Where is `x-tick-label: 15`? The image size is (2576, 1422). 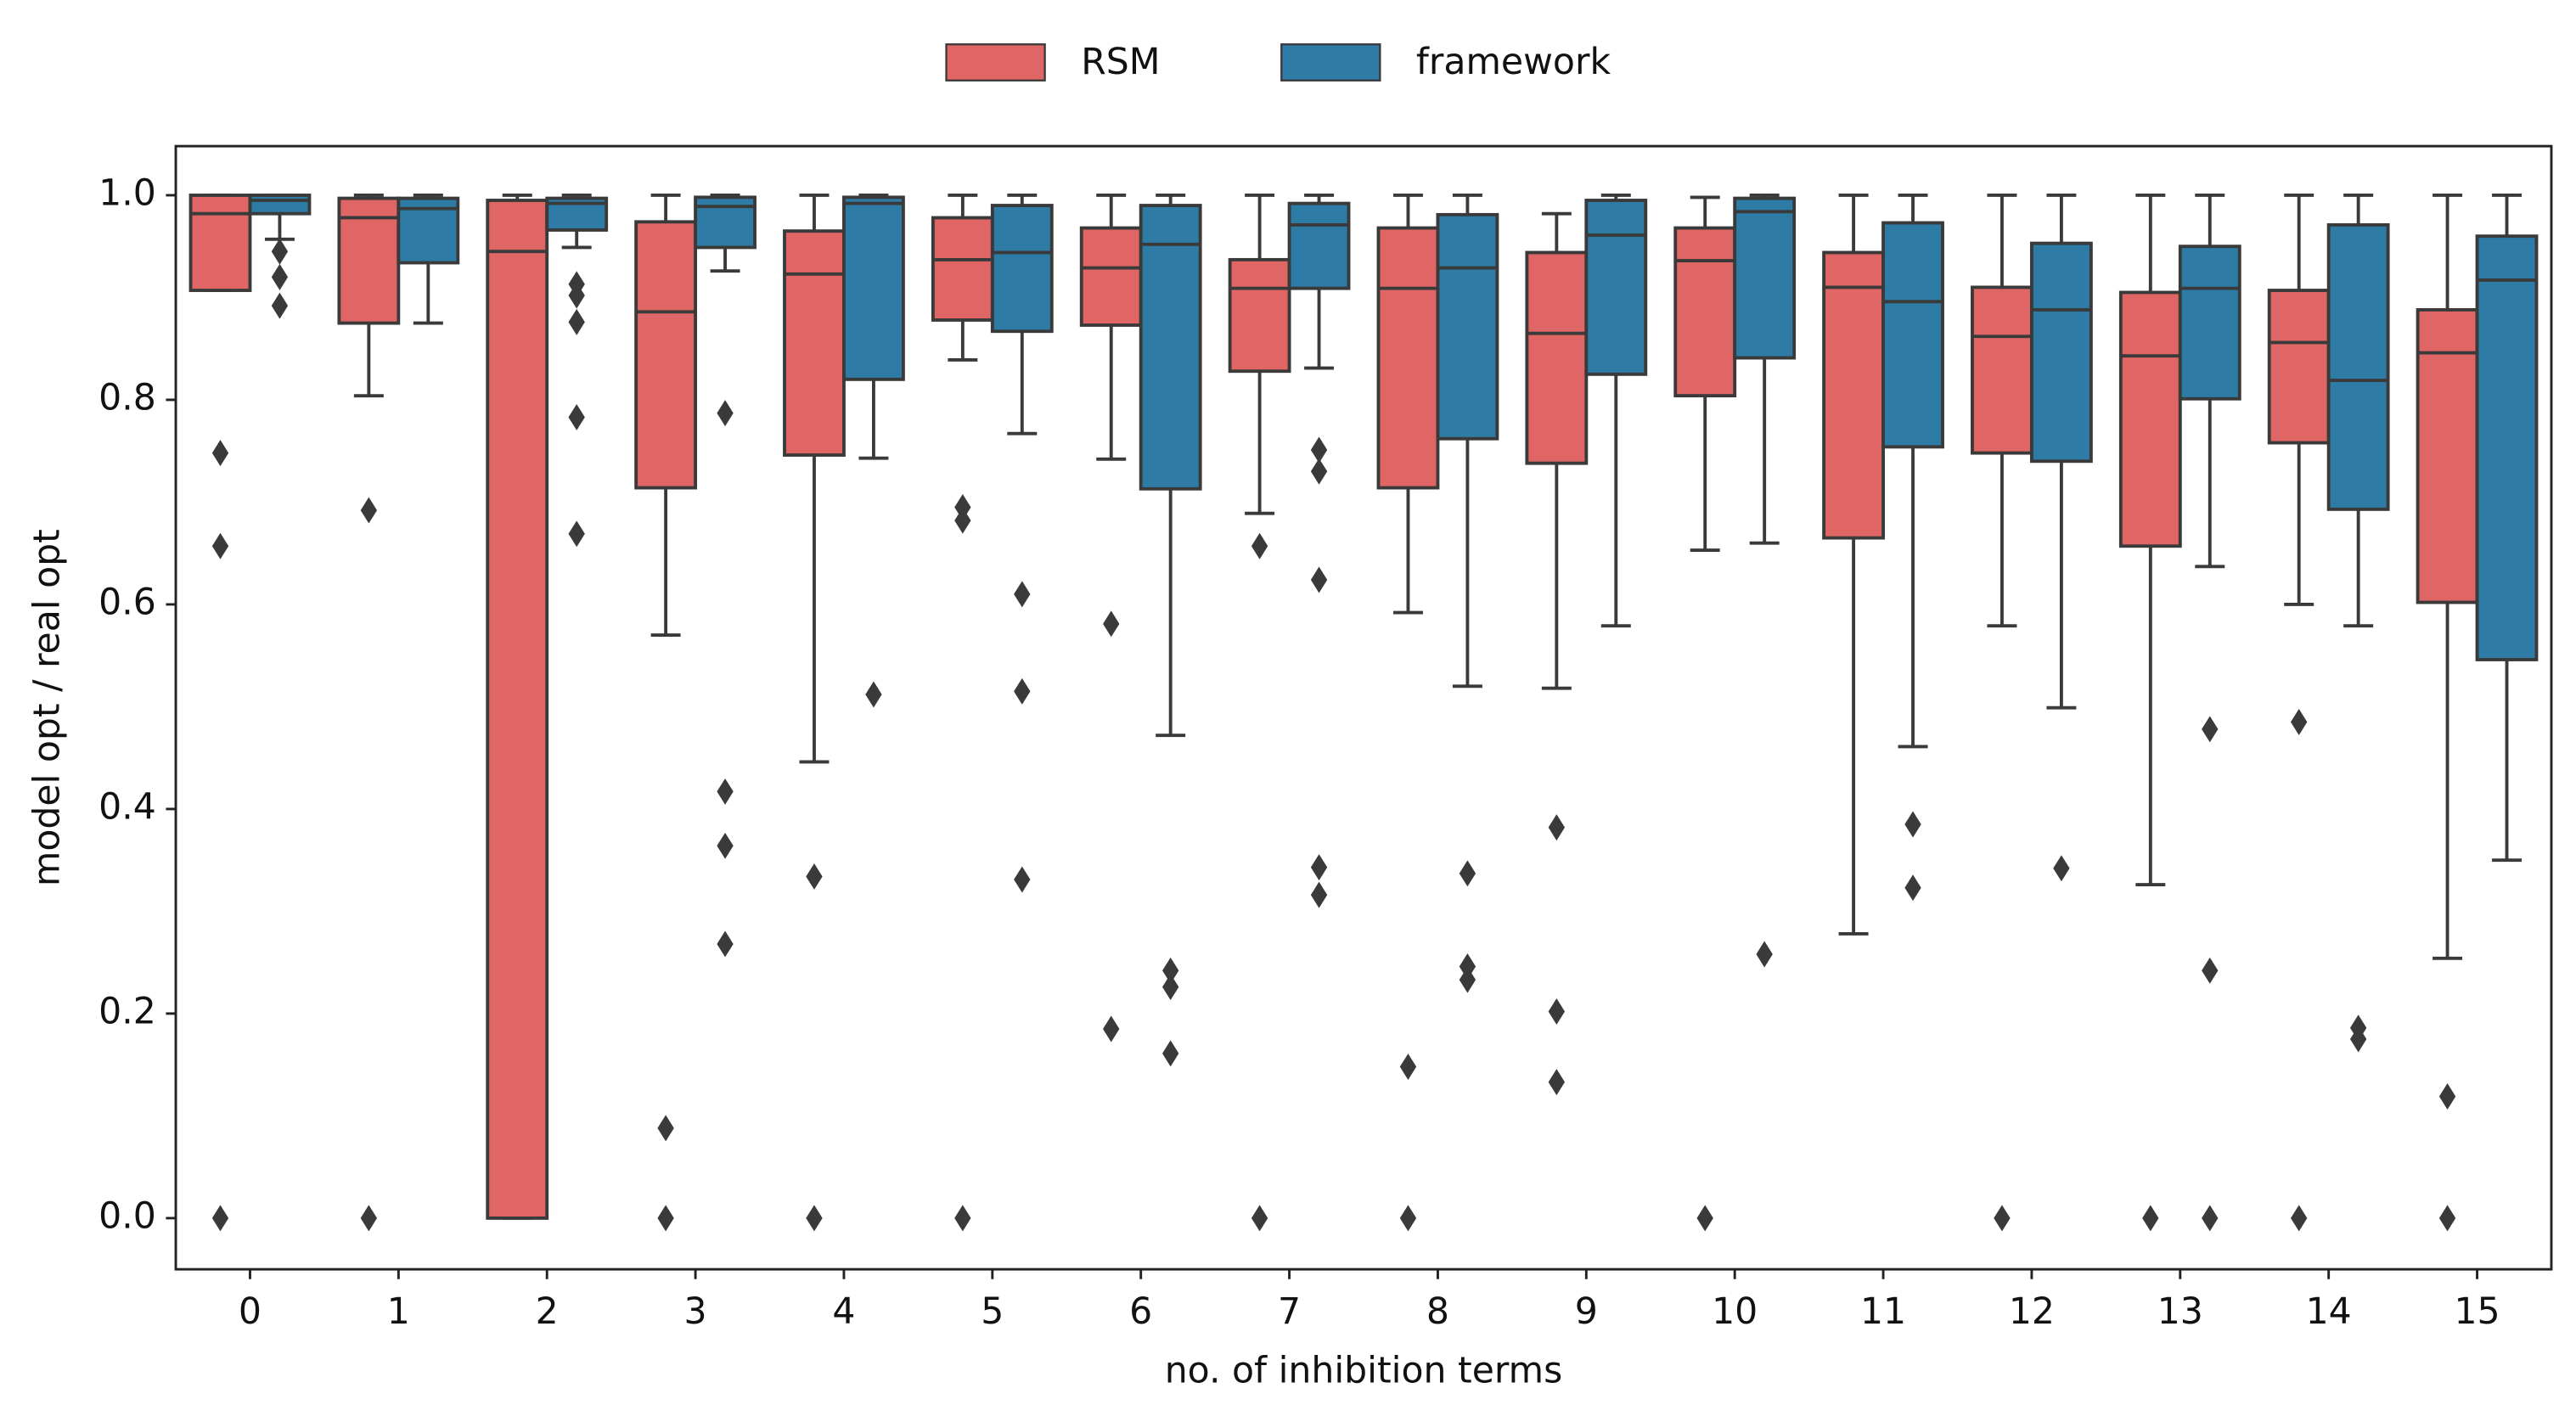
x-tick-label: 15 is located at coordinates (2477, 1311).